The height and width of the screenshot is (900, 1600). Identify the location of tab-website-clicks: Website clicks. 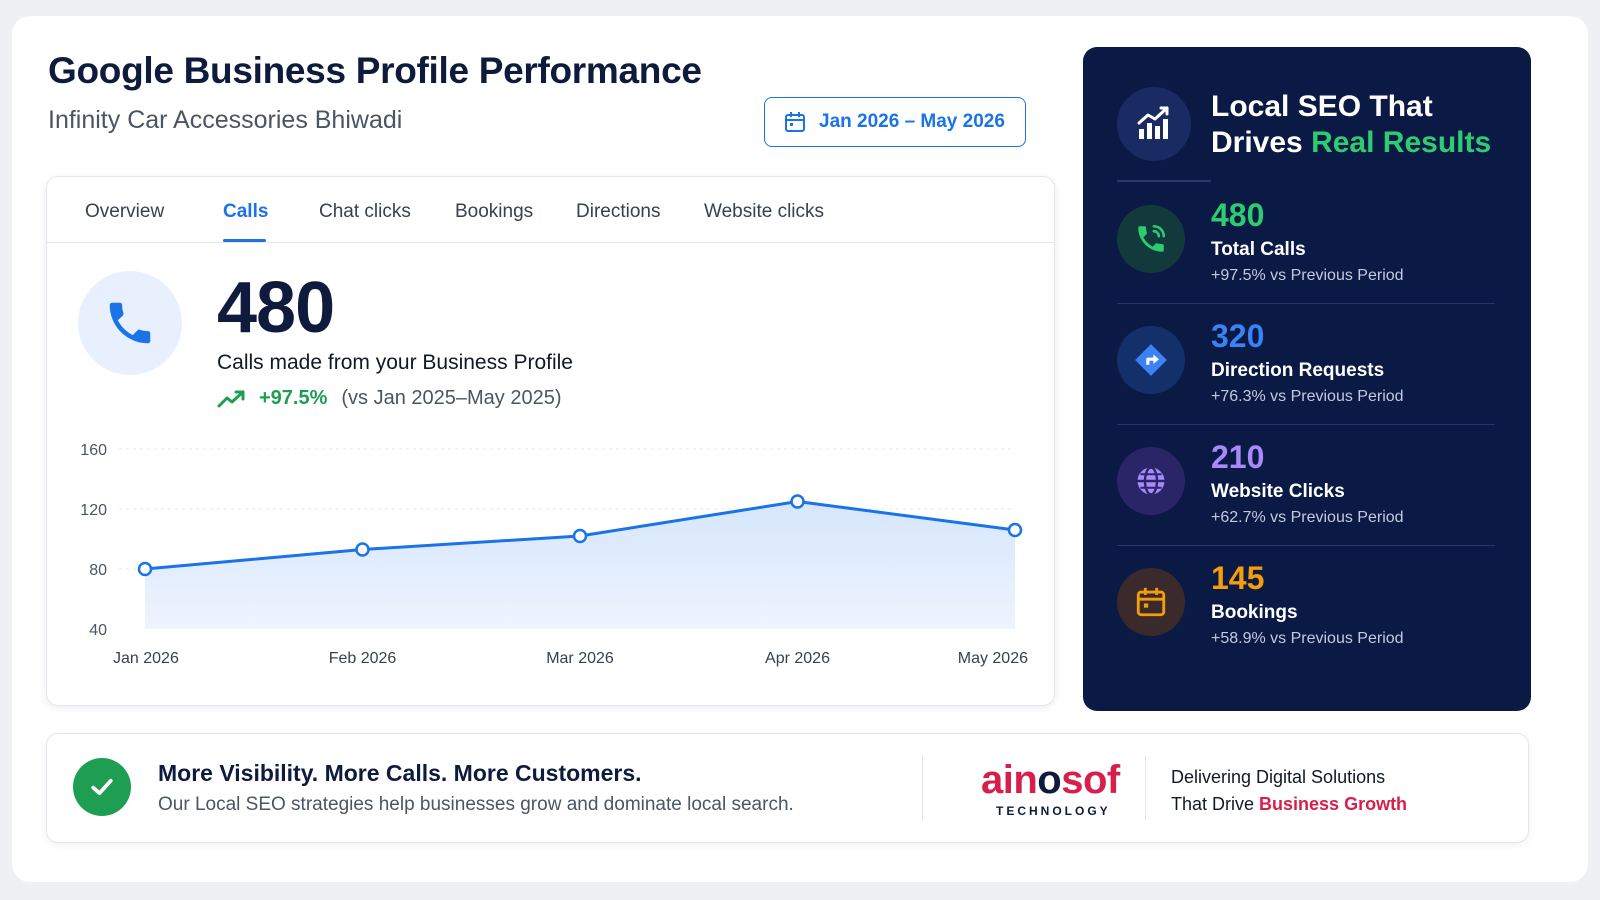
(764, 211).